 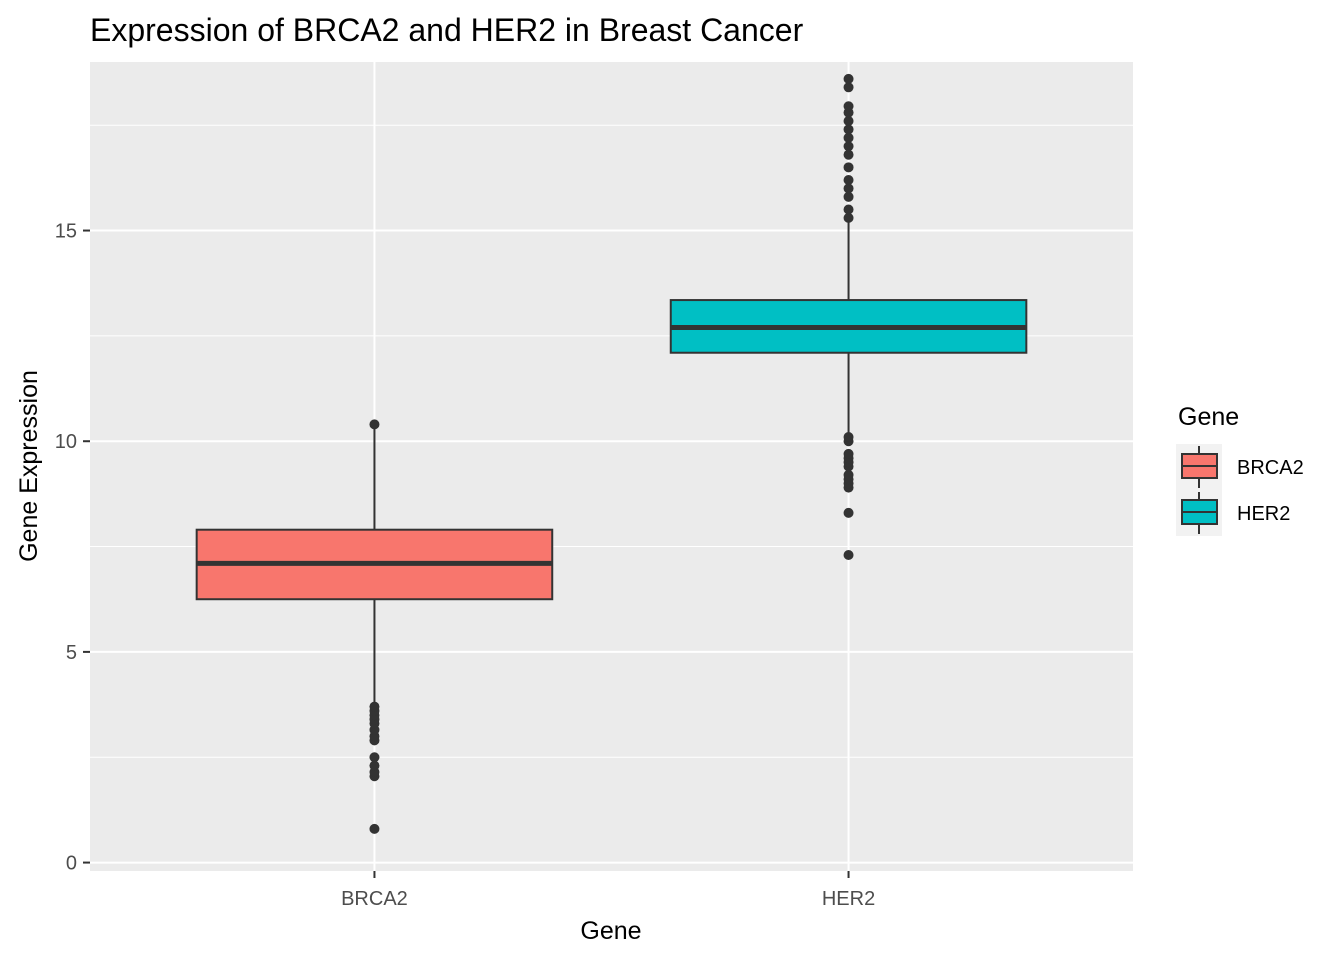 I want to click on legend: Gene BRCA2 HER2, so click(x=1240, y=469).